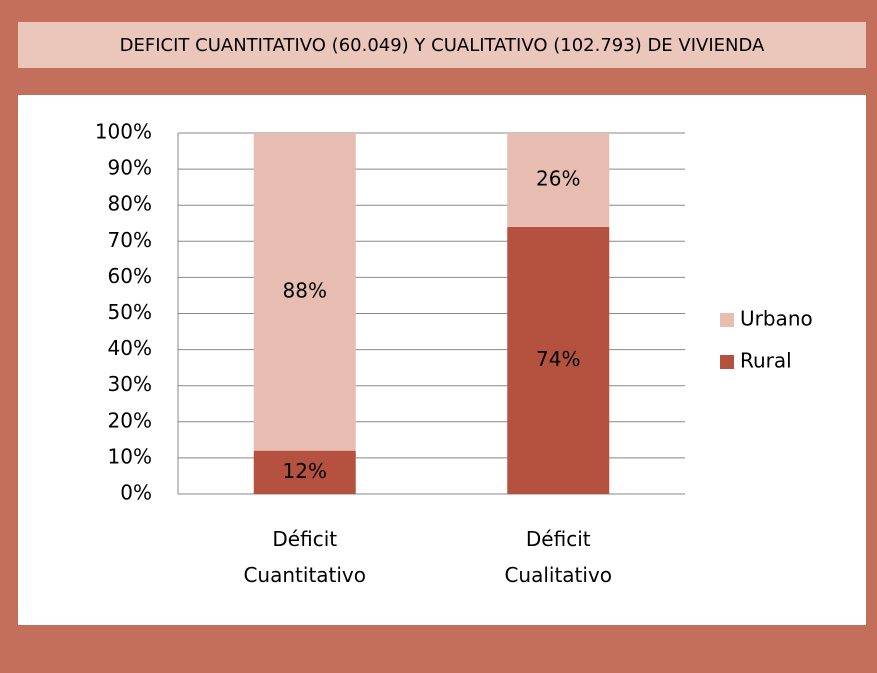 This screenshot has height=673, width=877. What do you see at coordinates (776, 319) in the screenshot?
I see `legend-label: Urbano` at bounding box center [776, 319].